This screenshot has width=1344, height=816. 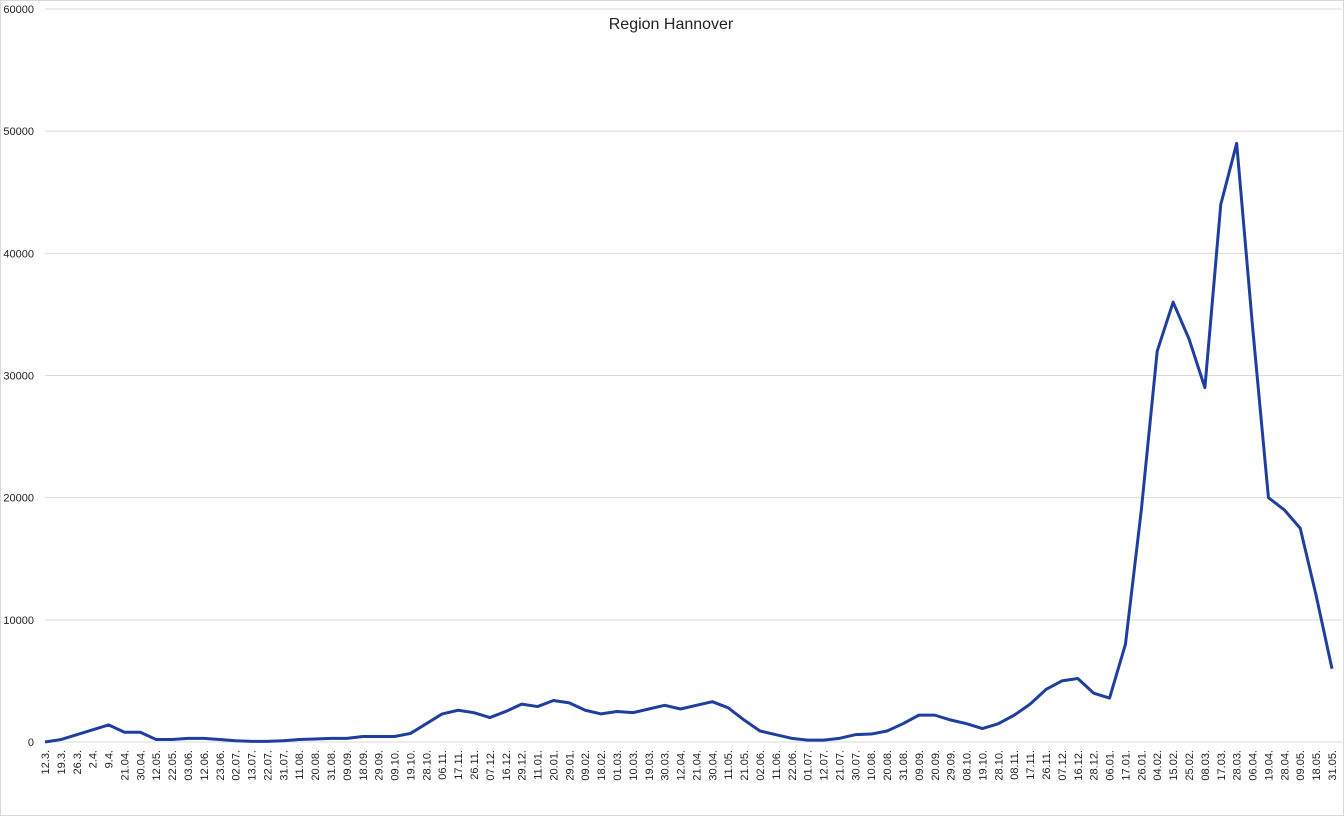 What do you see at coordinates (1301, 765) in the screenshot?
I see `x-tick-label: 09.05.` at bounding box center [1301, 765].